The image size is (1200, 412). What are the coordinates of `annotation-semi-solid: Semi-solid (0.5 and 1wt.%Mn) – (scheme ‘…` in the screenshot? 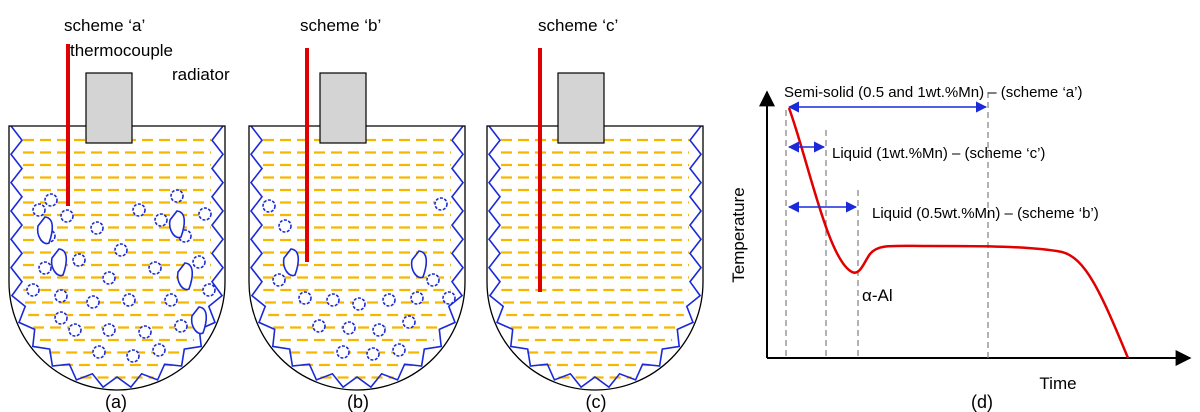 It's located at (933, 92).